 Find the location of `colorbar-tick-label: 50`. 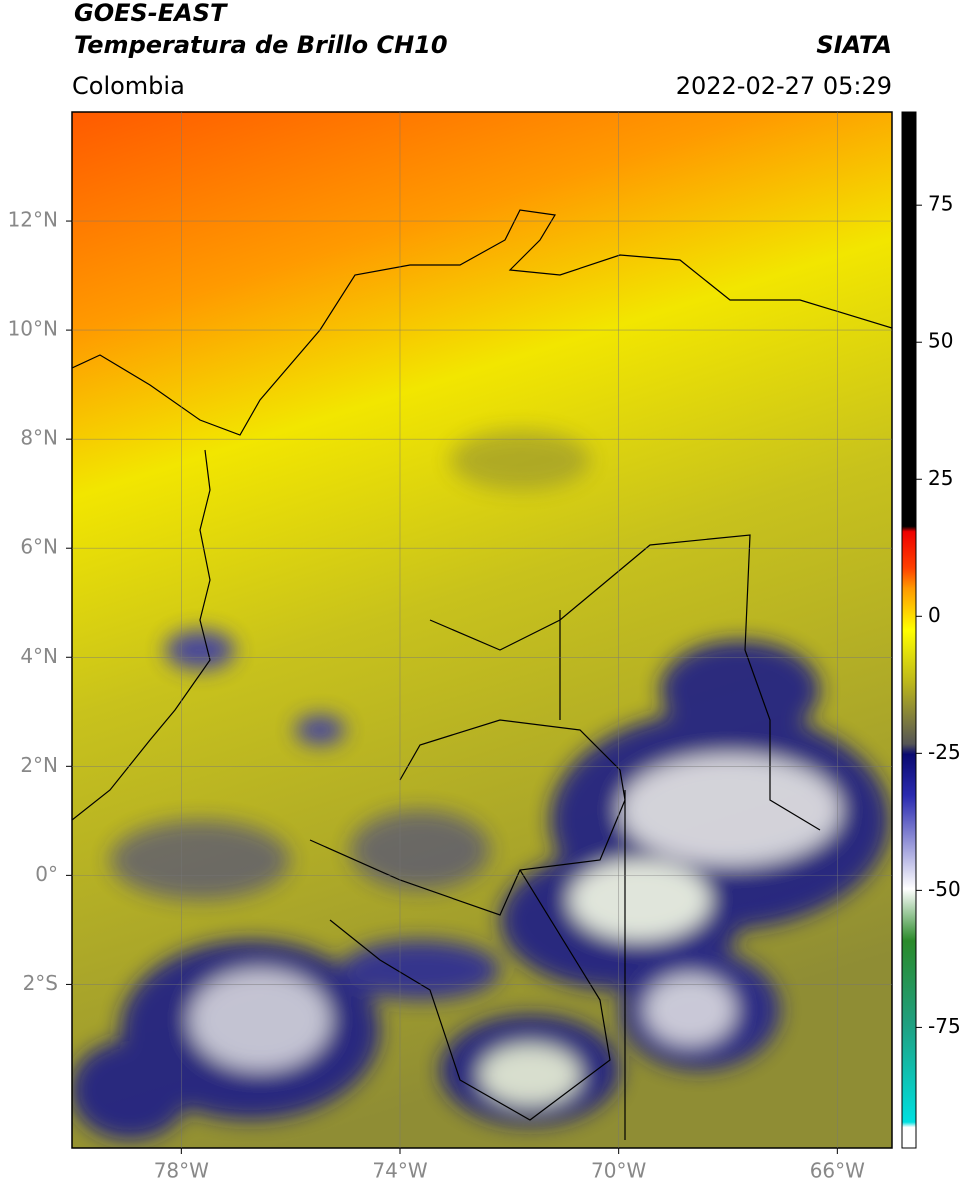

colorbar-tick-label: 50 is located at coordinates (940, 341).